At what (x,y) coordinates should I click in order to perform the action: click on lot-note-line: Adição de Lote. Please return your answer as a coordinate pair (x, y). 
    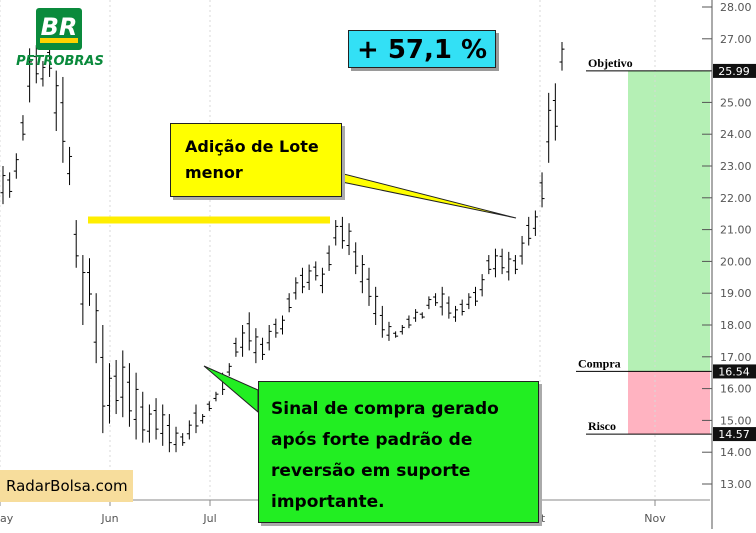
    Looking at the image, I should click on (252, 146).